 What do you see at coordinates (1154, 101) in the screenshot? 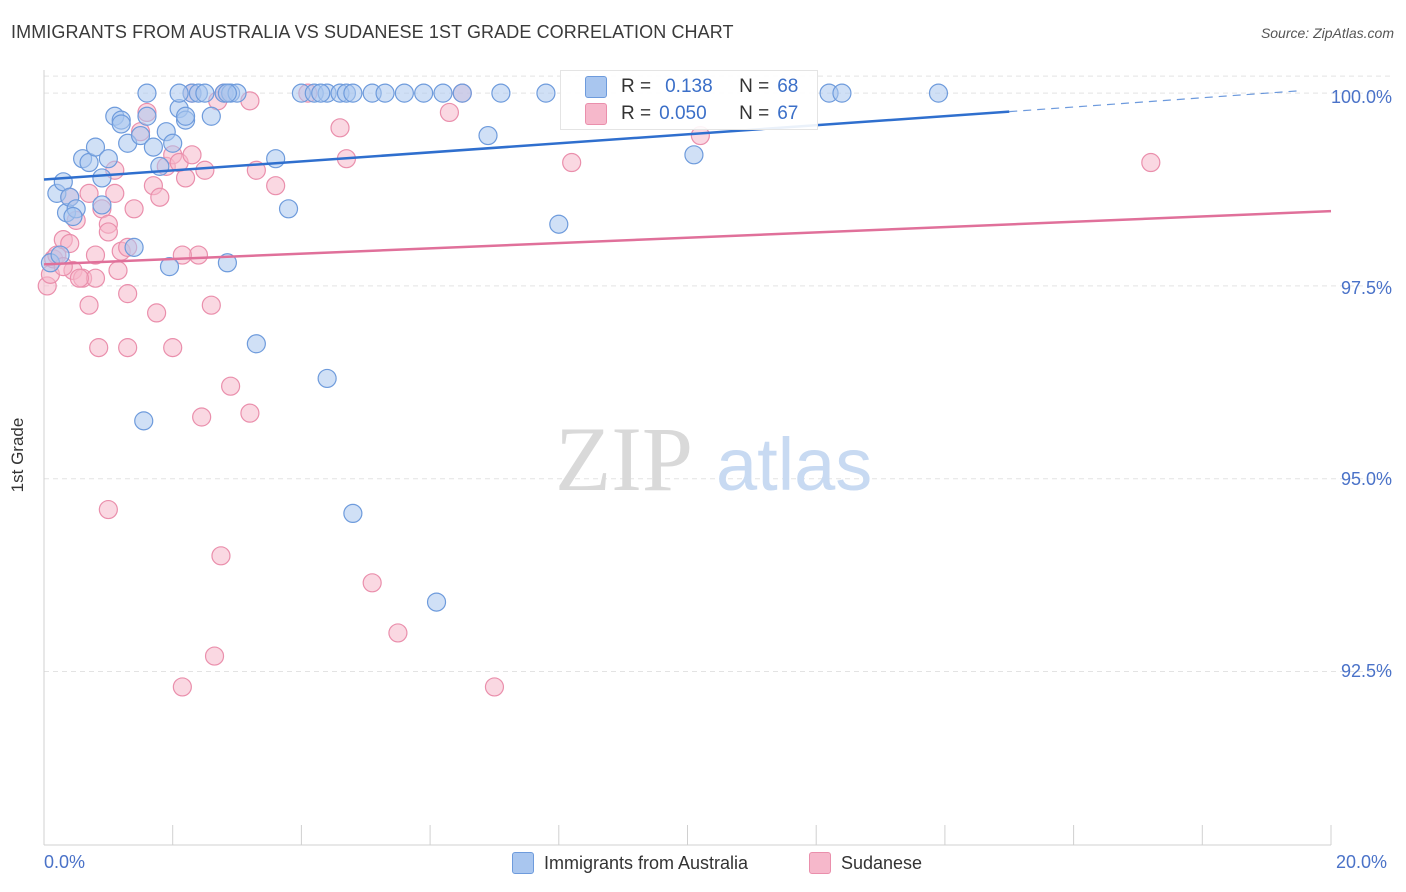
I see `australia-trend-extension` at bounding box center [1154, 101].